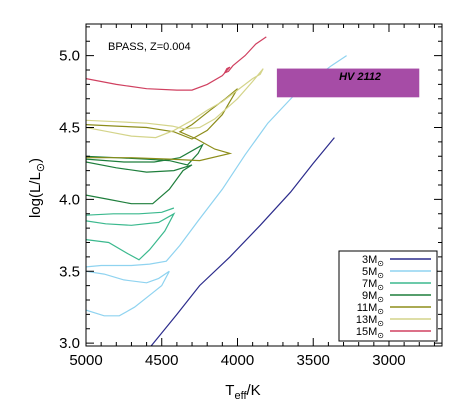 The height and width of the screenshot is (409, 463). Describe the element at coordinates (176, 63) in the screenshot. I see `series-line-15m-sun` at that location.